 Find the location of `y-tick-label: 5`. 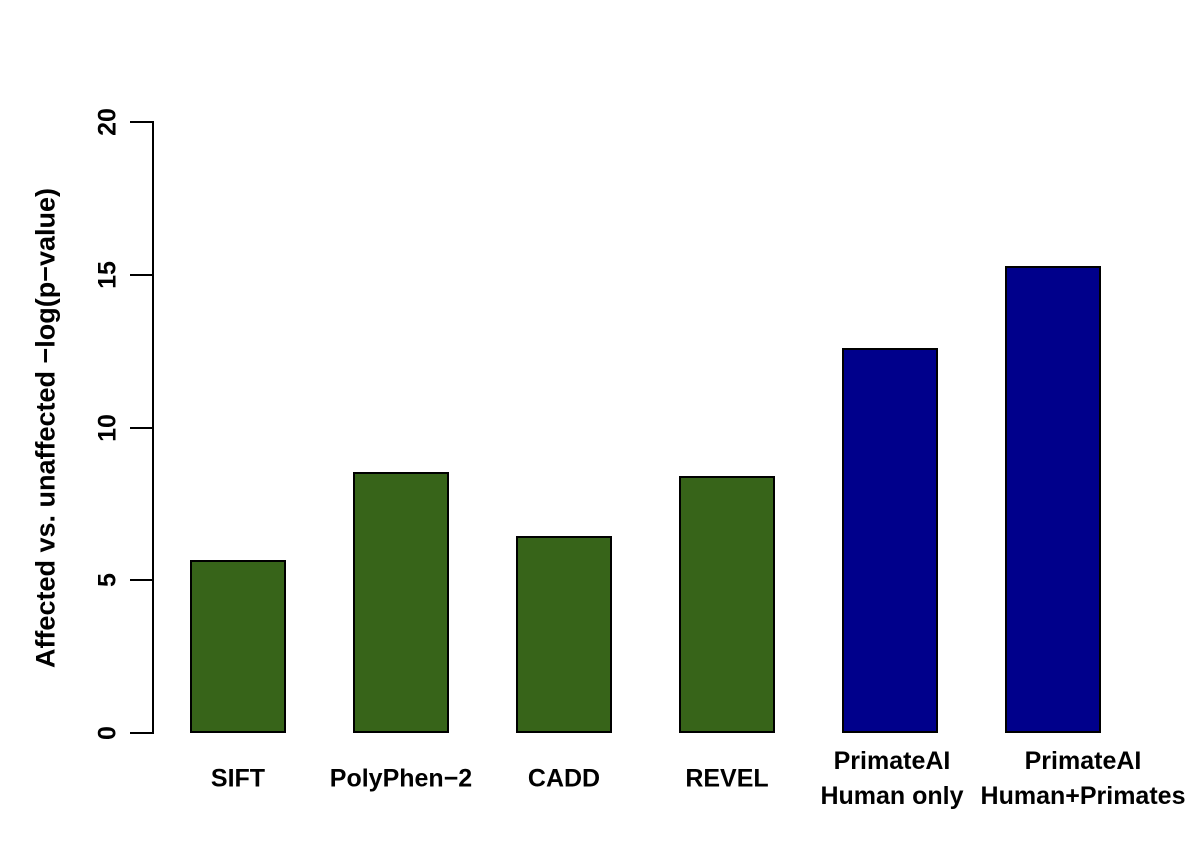

y-tick-label: 5 is located at coordinates (107, 580).